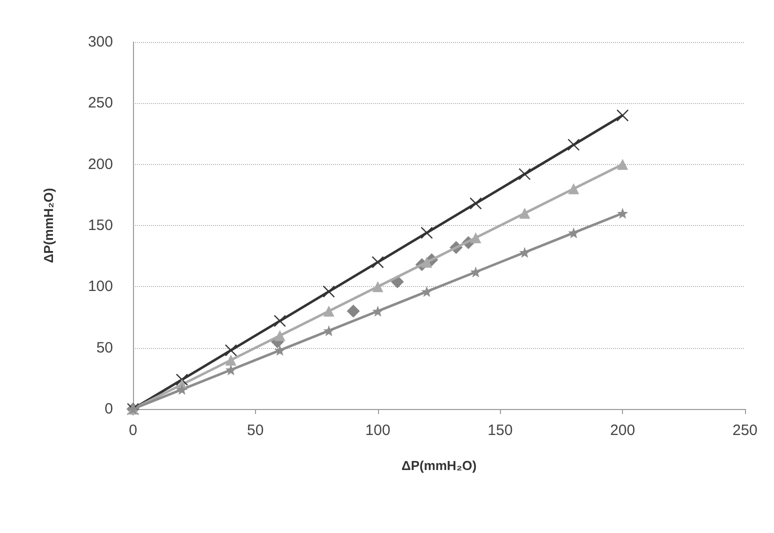  What do you see at coordinates (108, 409) in the screenshot?
I see `y-tick-label: 0` at bounding box center [108, 409].